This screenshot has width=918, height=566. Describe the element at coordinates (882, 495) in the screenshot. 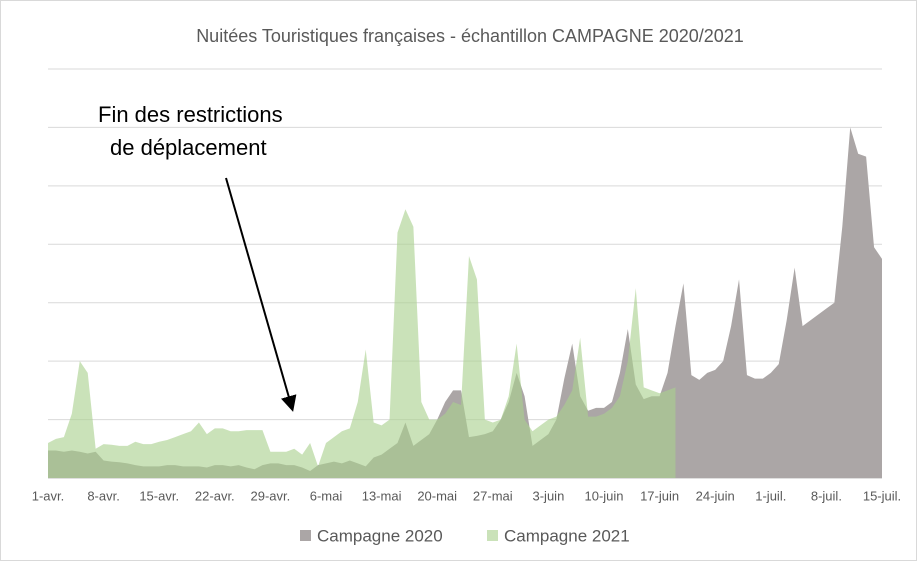

I see `x-tick-label: 15-juil.` at that location.